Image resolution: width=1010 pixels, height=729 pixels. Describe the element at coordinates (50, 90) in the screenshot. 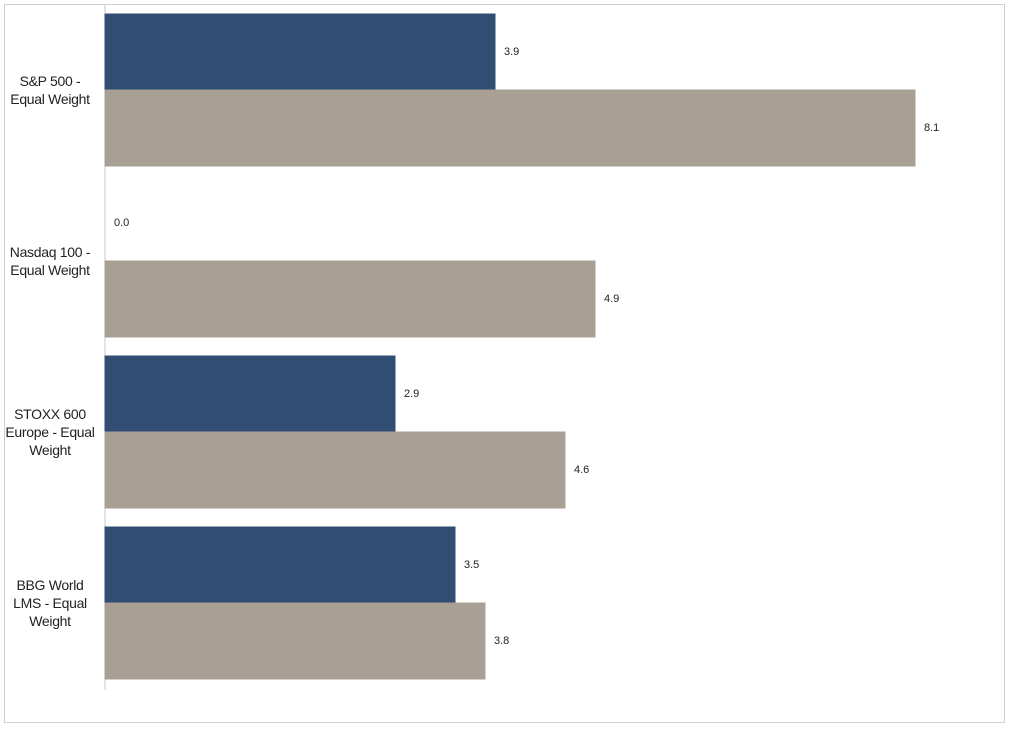

I see `category-label: S&P 500 - Equal Weight` at that location.